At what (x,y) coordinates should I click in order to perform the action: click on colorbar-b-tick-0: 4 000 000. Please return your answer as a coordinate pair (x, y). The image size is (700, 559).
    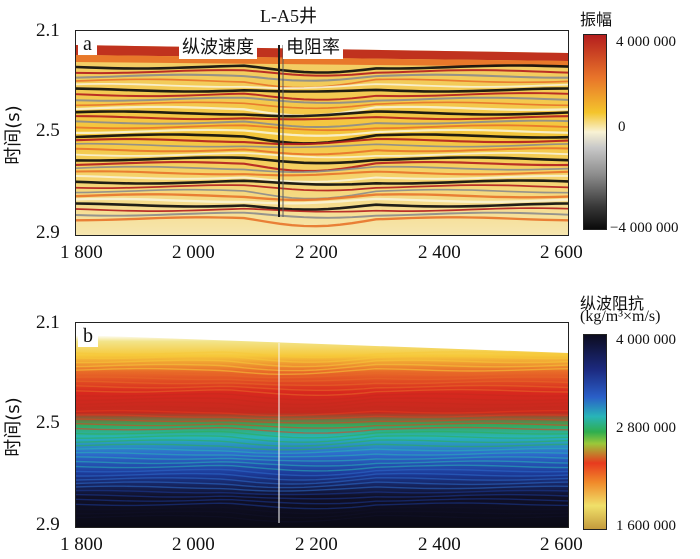
    Looking at the image, I should click on (646, 340).